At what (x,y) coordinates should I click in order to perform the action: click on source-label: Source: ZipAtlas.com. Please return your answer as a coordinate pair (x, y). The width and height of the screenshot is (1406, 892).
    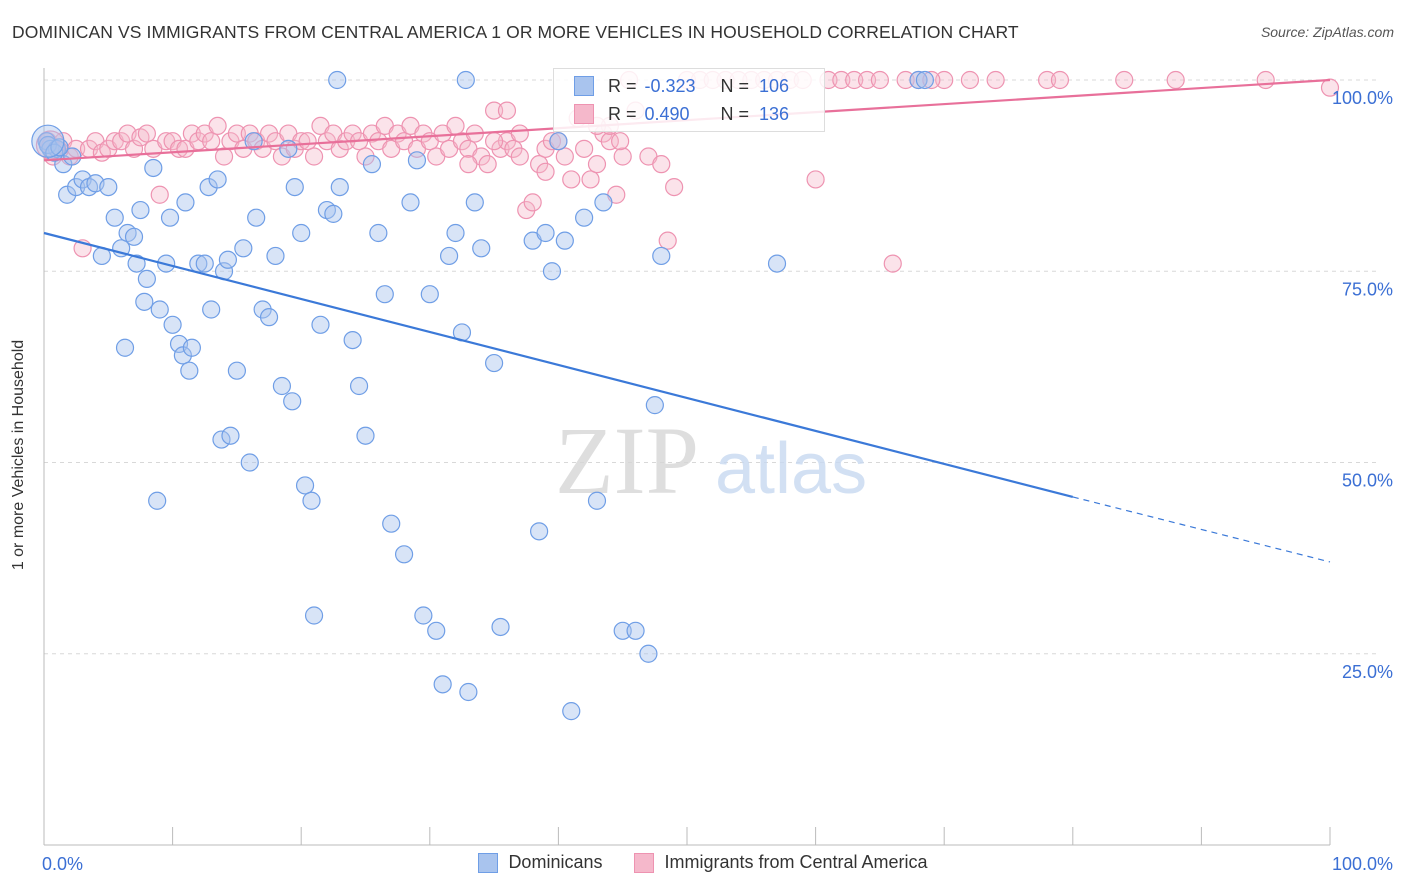
    Looking at the image, I should click on (1327, 32).